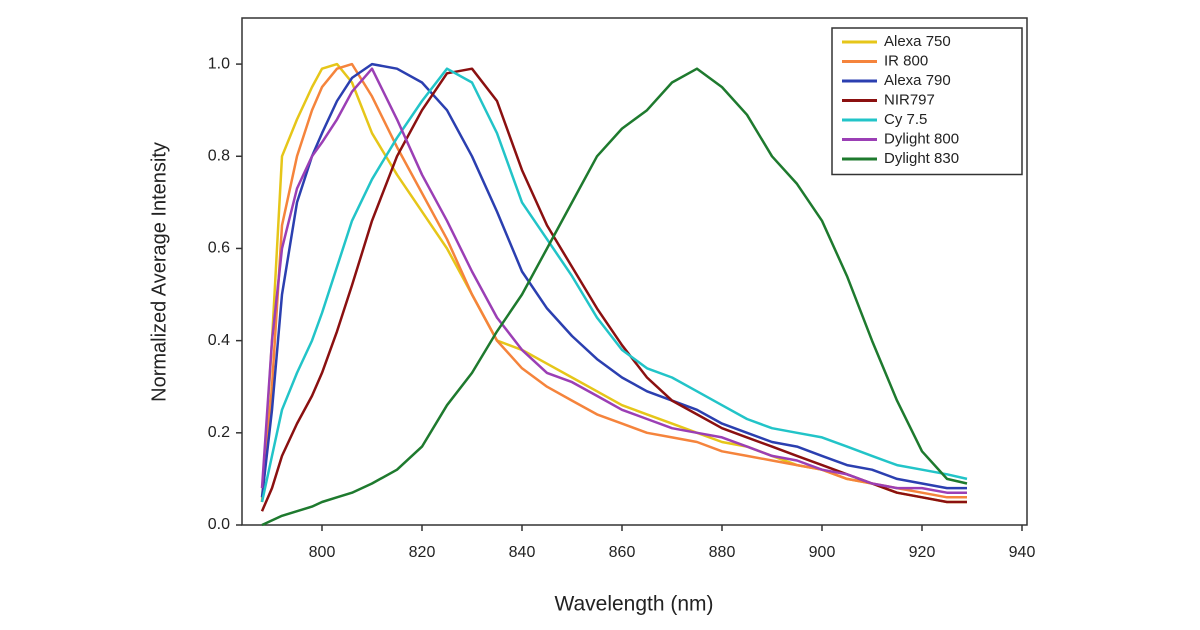 The image size is (1200, 630). I want to click on legend-label: IR 800, so click(906, 60).